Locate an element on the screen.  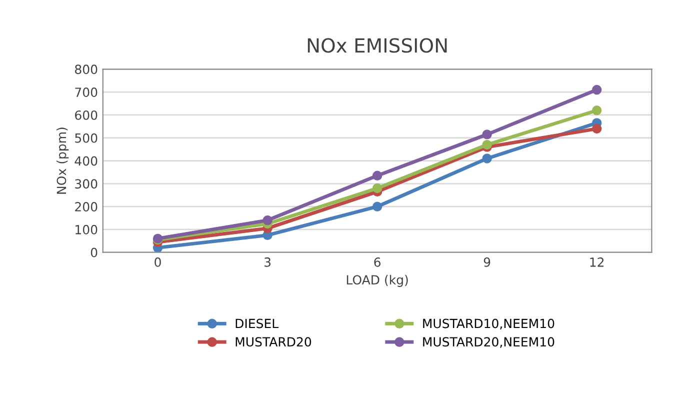
x-tick-label: 0 is located at coordinates (157, 262).